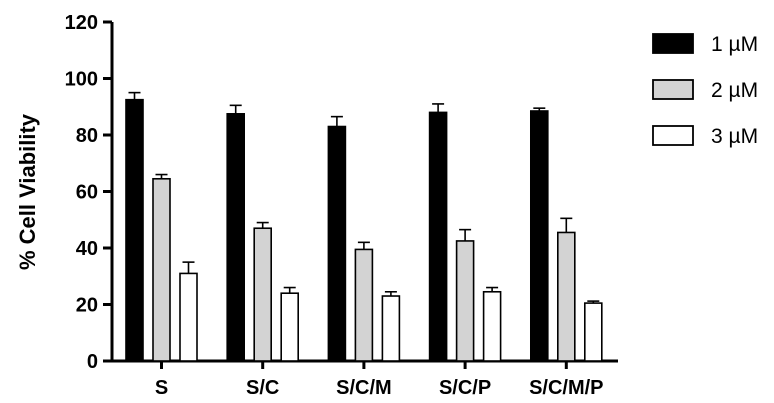  I want to click on y-tick-label: 120, so click(81, 23).